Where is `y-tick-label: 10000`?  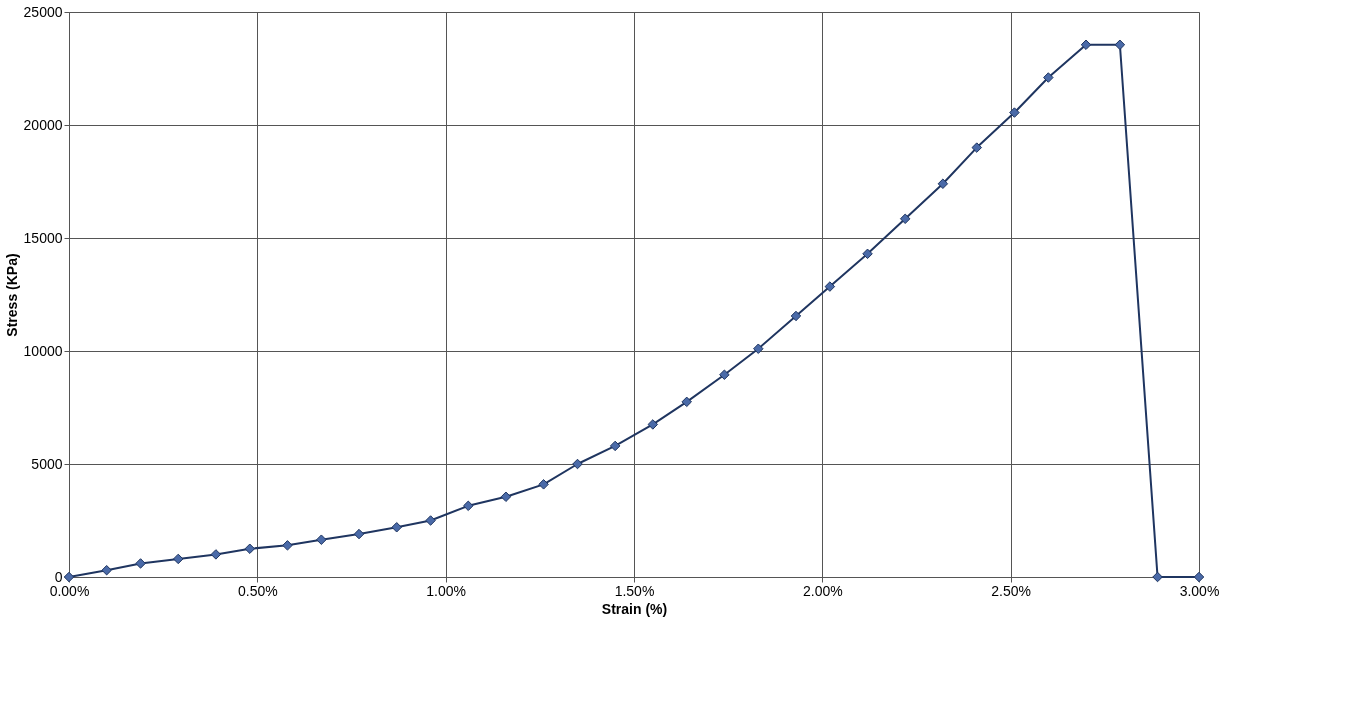
y-tick-label: 10000 is located at coordinates (43, 350).